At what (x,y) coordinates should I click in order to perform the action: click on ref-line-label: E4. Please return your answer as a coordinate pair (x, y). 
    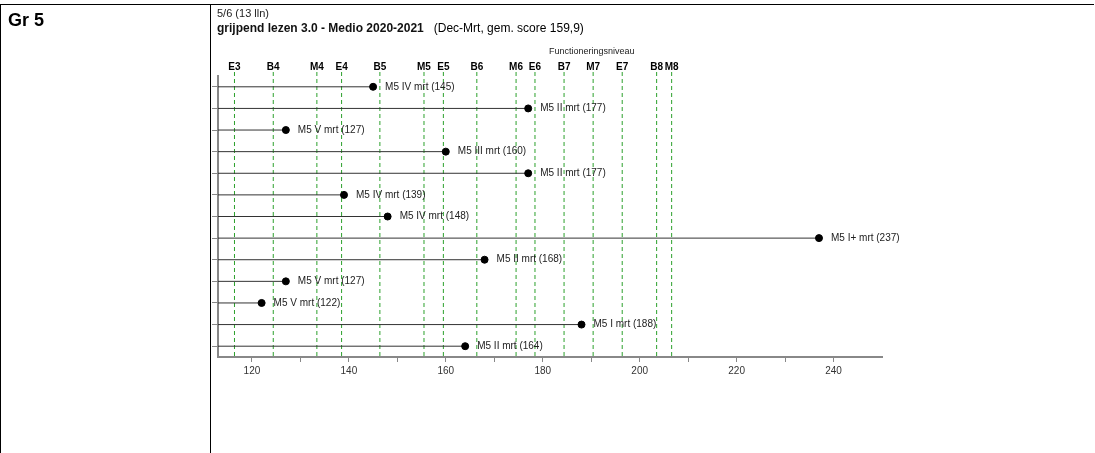
    Looking at the image, I should click on (342, 66).